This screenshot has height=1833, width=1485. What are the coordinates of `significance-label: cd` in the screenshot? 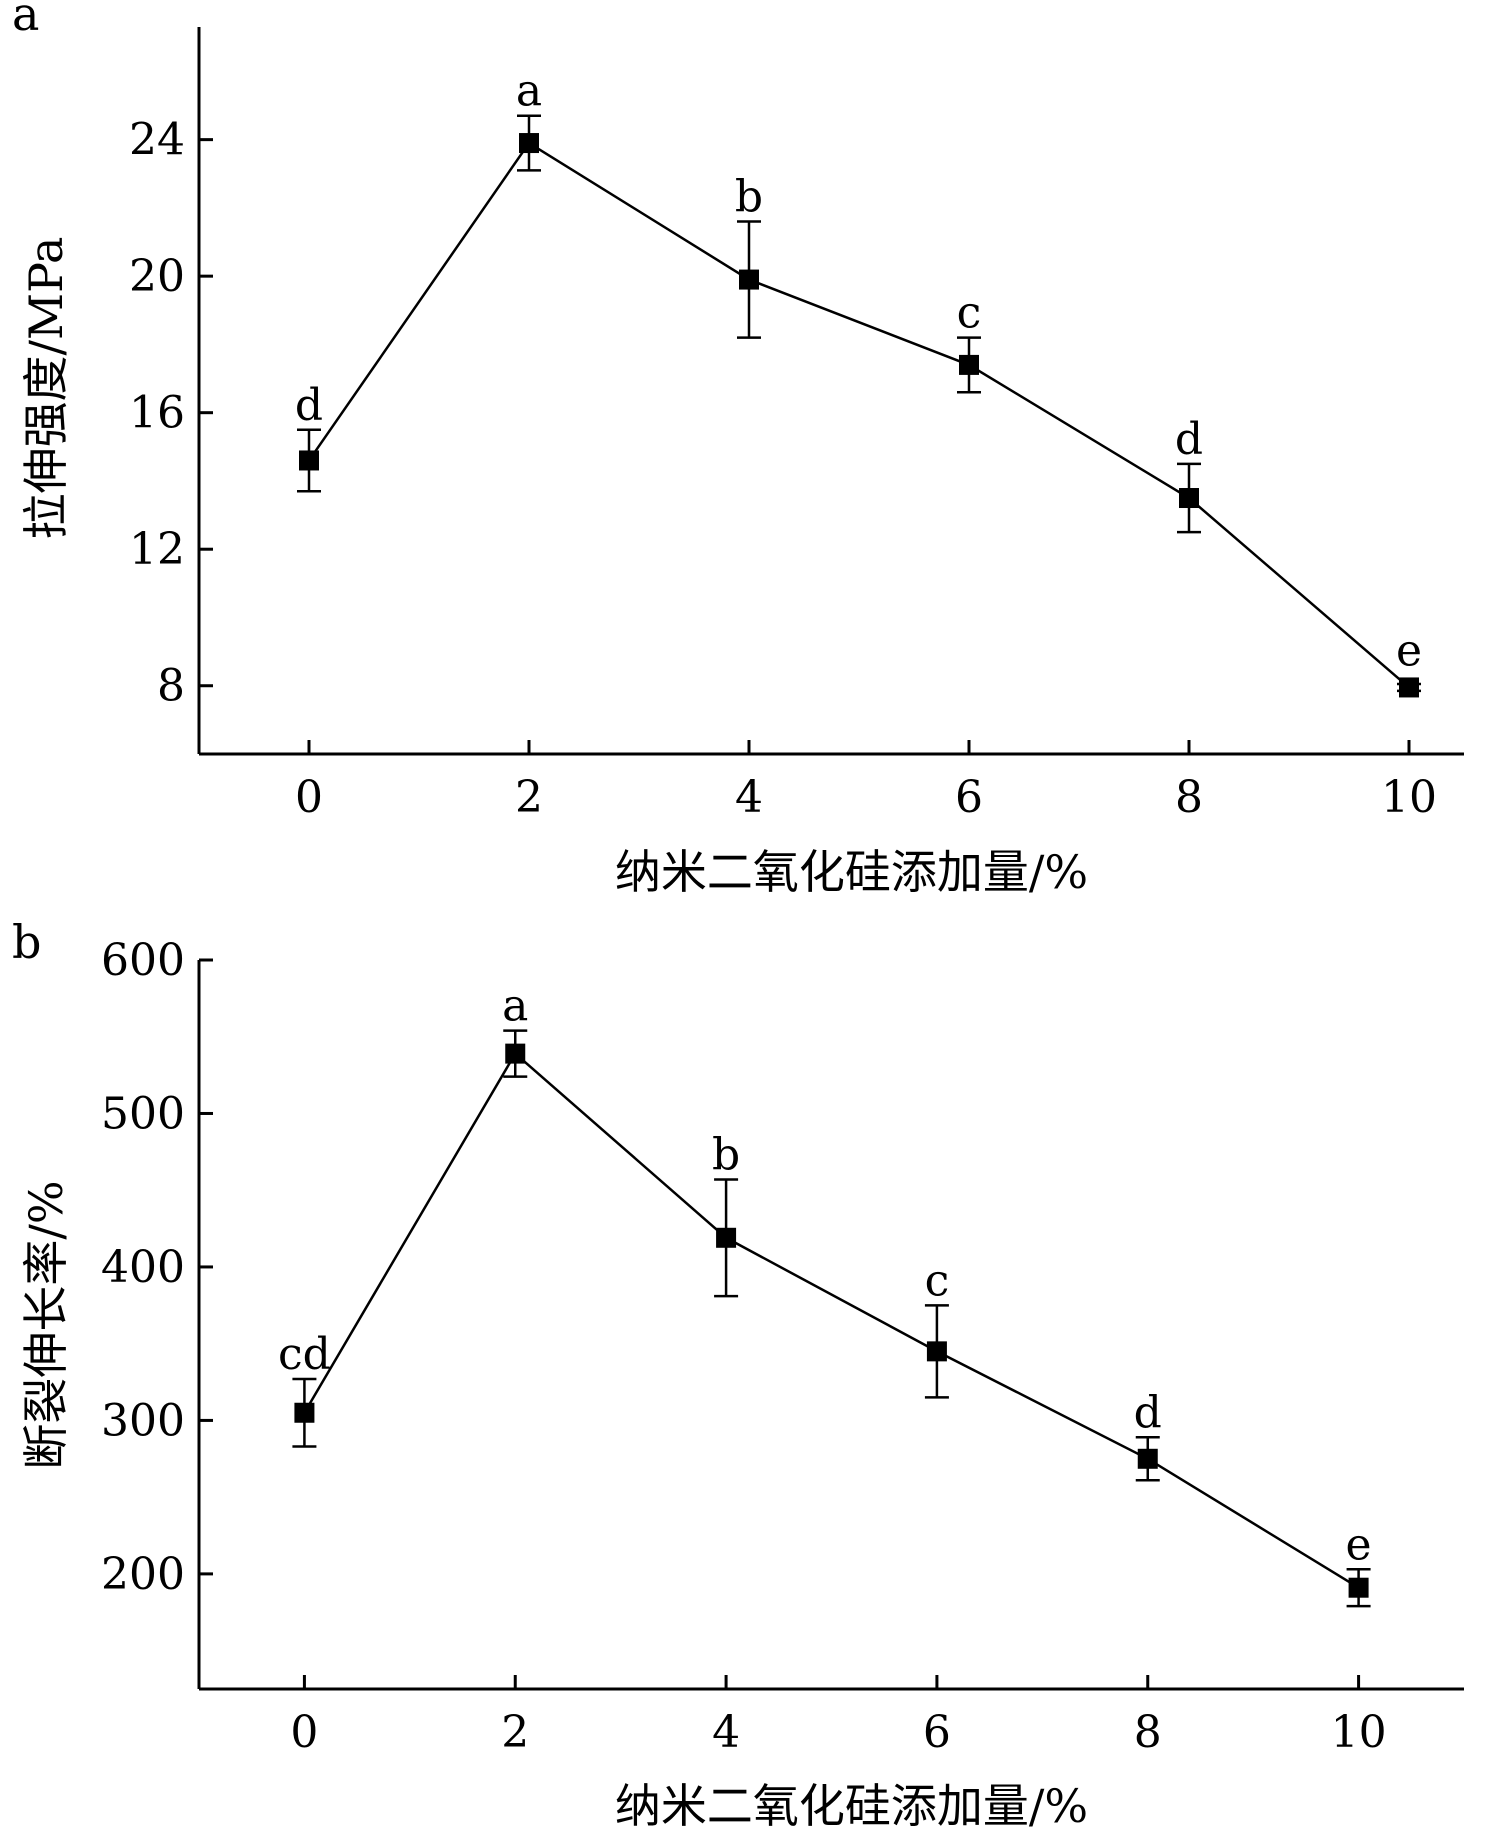 It's located at (304, 1354).